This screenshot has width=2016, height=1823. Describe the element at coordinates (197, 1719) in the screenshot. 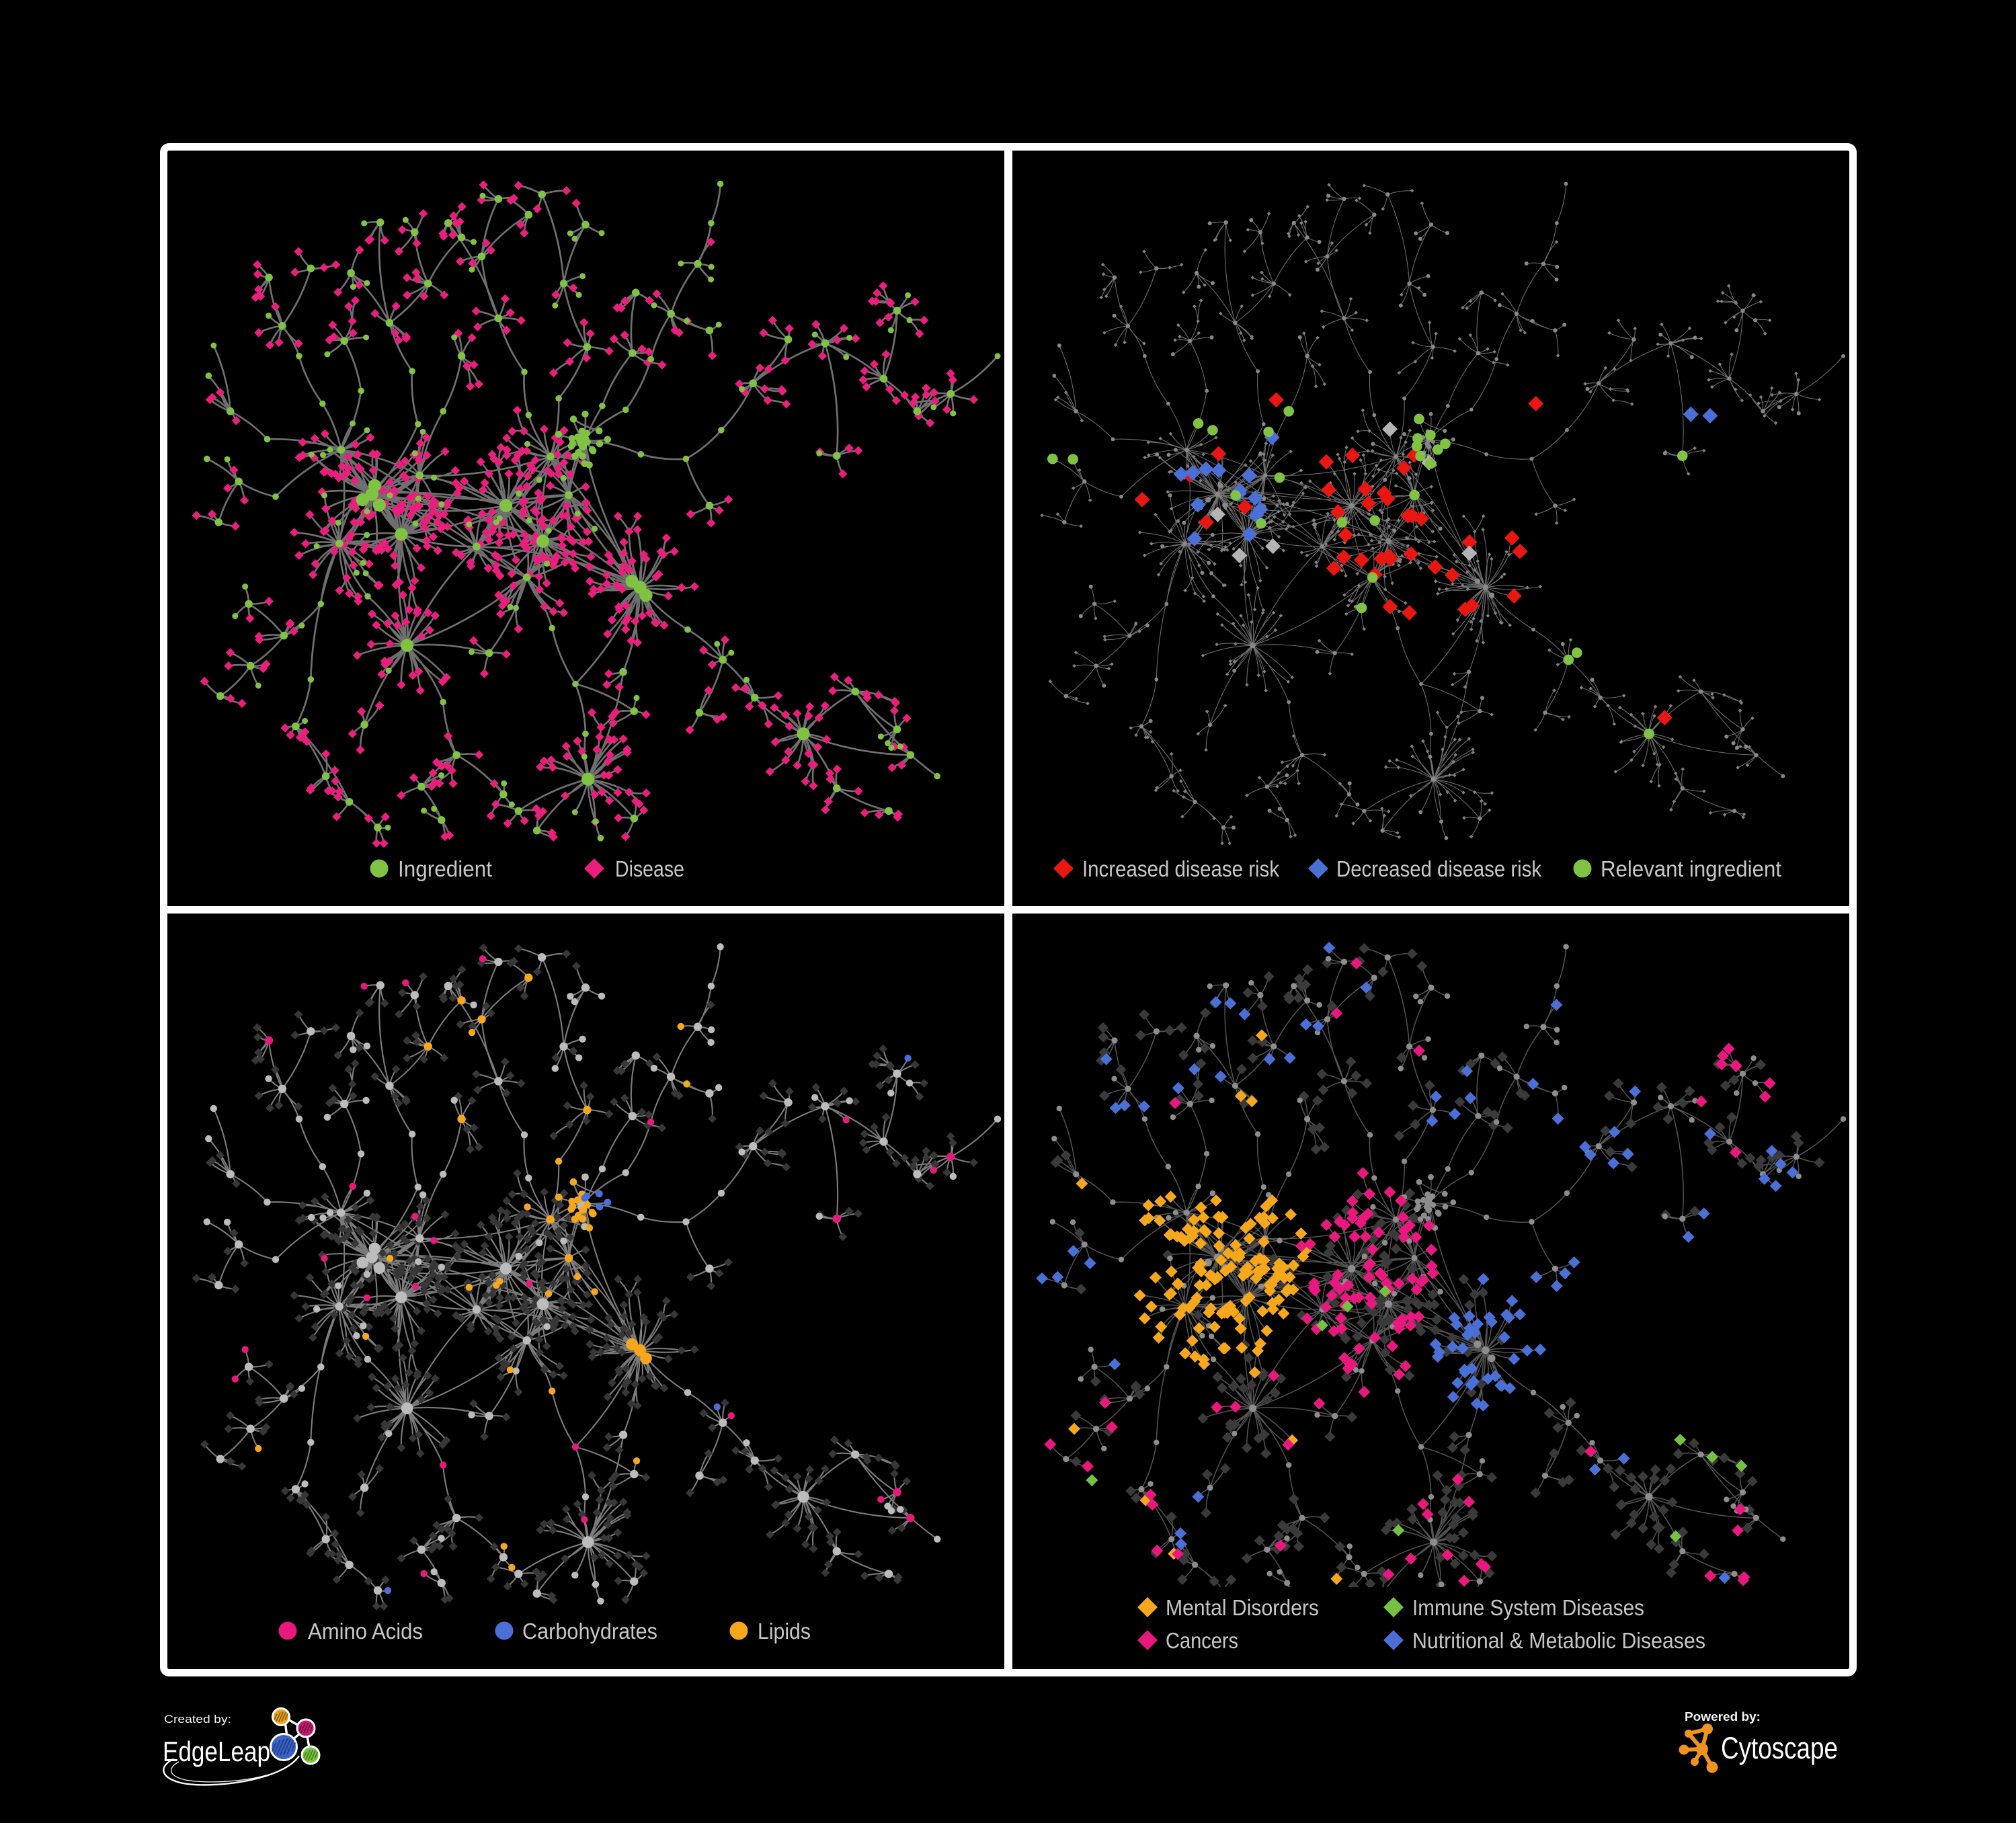

I see `svg-text: Created by:` at that location.